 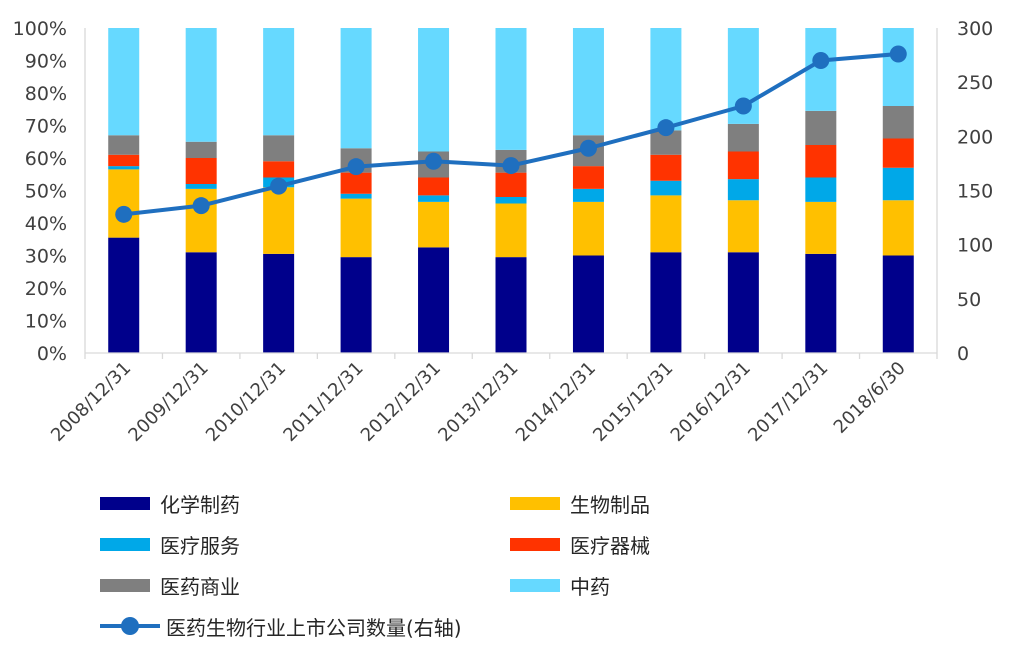 What do you see at coordinates (46, 257) in the screenshot?
I see `y-left-tick-label: 30%` at bounding box center [46, 257].